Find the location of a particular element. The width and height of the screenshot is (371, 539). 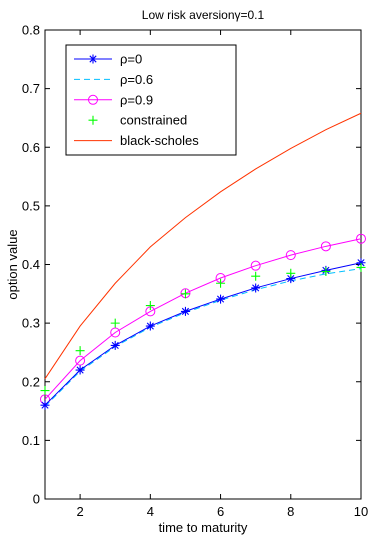

legend-entry-label: ρ=0.9 is located at coordinates (136, 99).